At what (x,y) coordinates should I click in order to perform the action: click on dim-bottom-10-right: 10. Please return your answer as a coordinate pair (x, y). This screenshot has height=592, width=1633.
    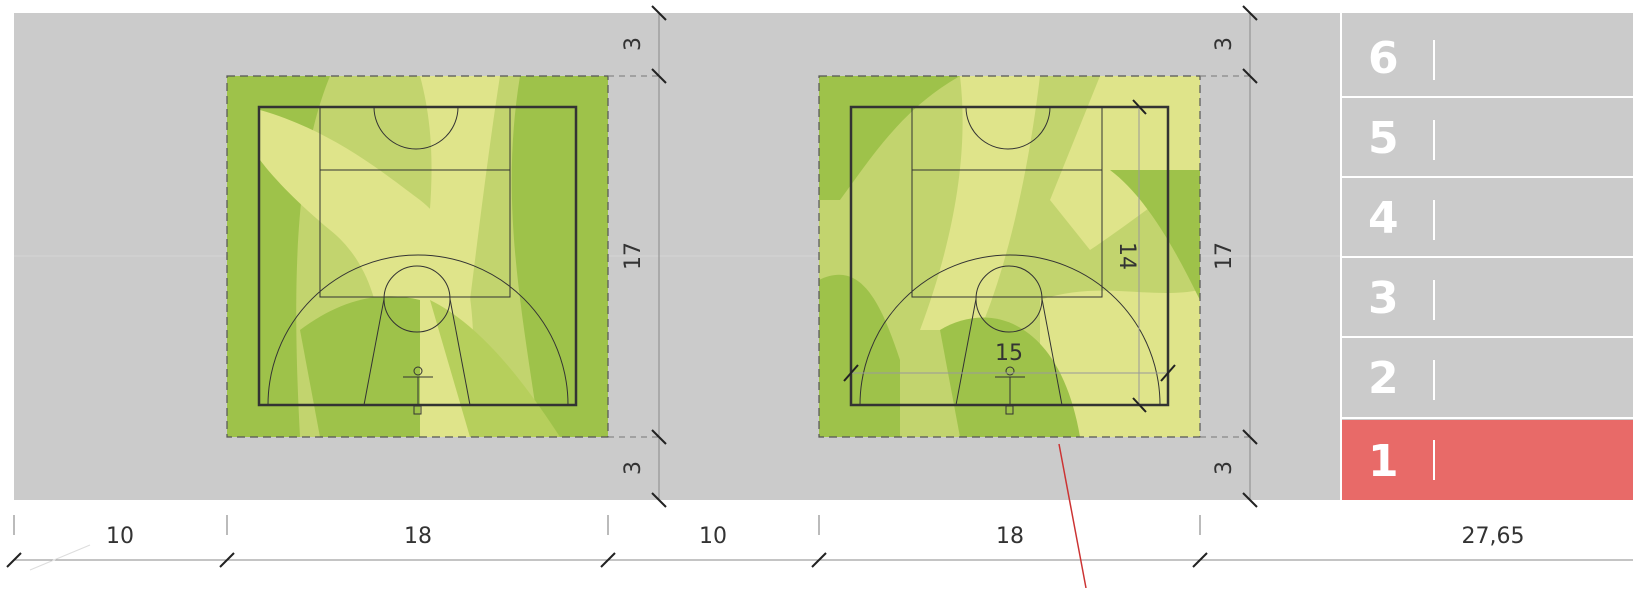
    Looking at the image, I should click on (713, 536).